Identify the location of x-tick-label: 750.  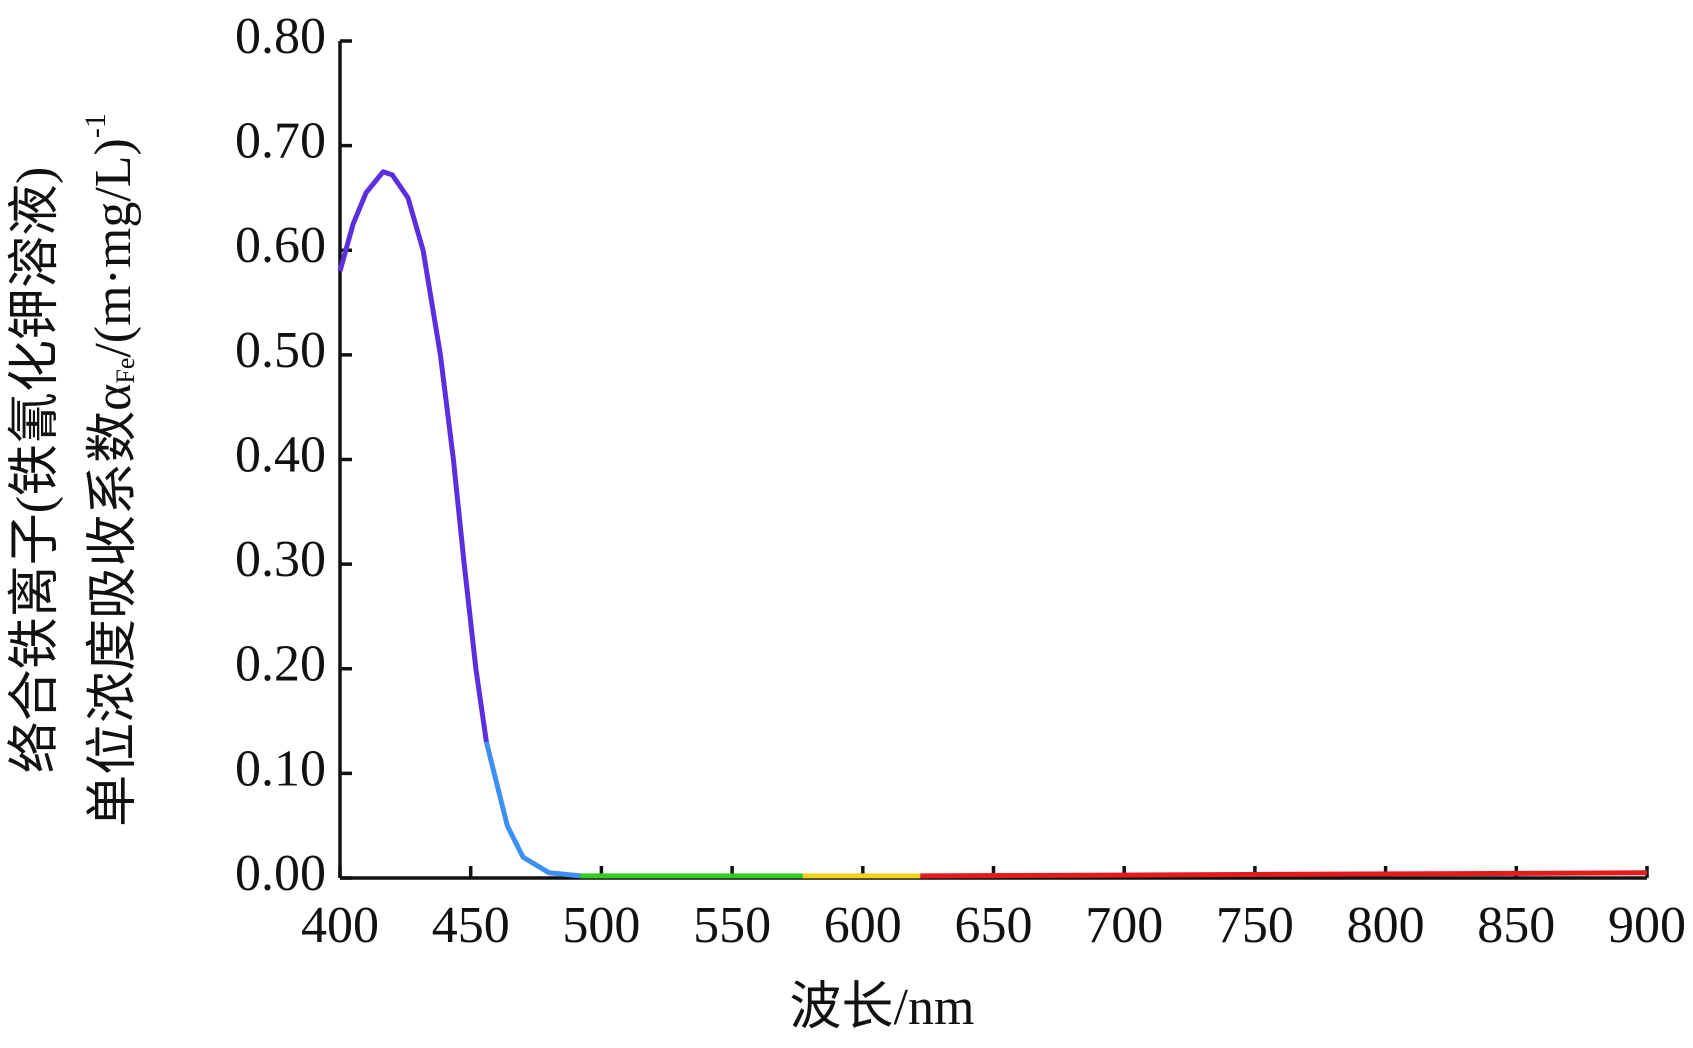
(1255, 925).